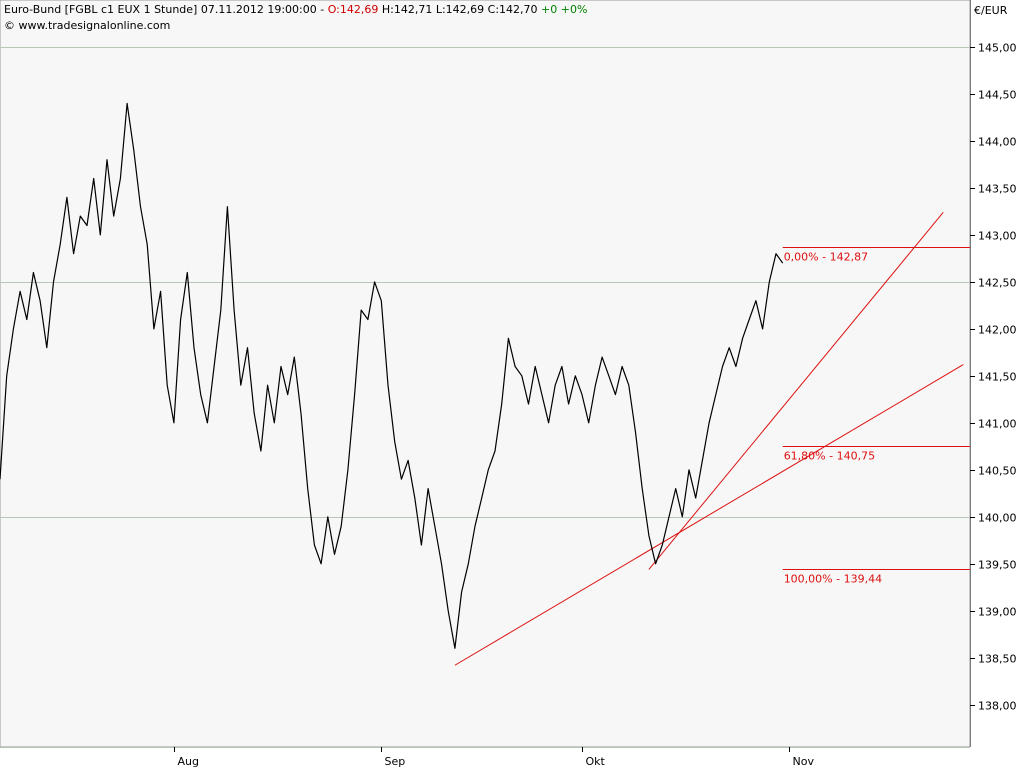  Describe the element at coordinates (997, 424) in the screenshot. I see `y-tick-label: 141,00` at that location.